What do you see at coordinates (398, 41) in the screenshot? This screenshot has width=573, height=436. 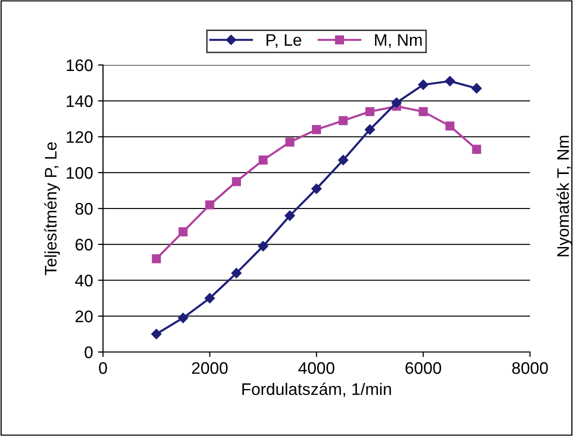 I see `legend-label: M, Nm` at bounding box center [398, 41].